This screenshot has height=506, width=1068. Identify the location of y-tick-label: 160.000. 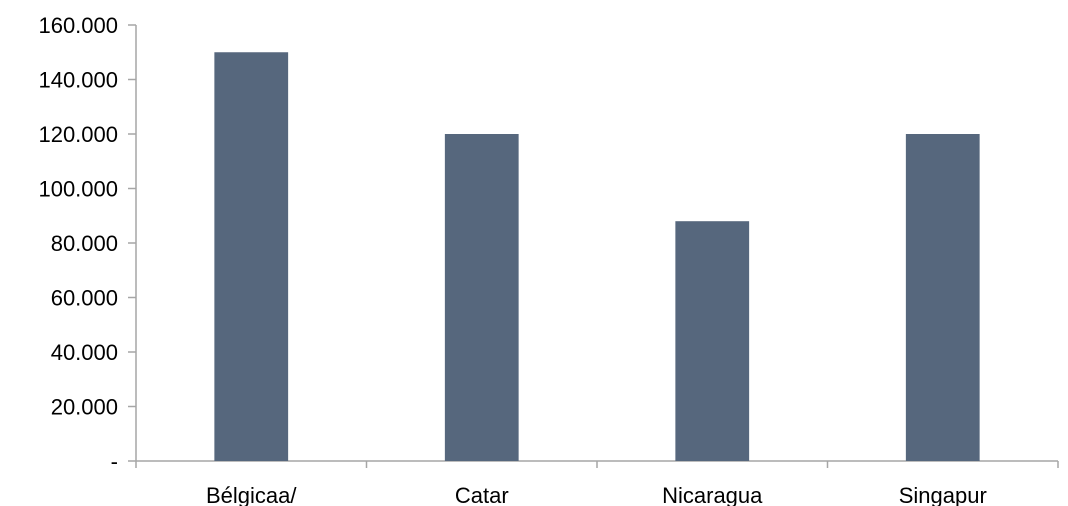
(78, 25).